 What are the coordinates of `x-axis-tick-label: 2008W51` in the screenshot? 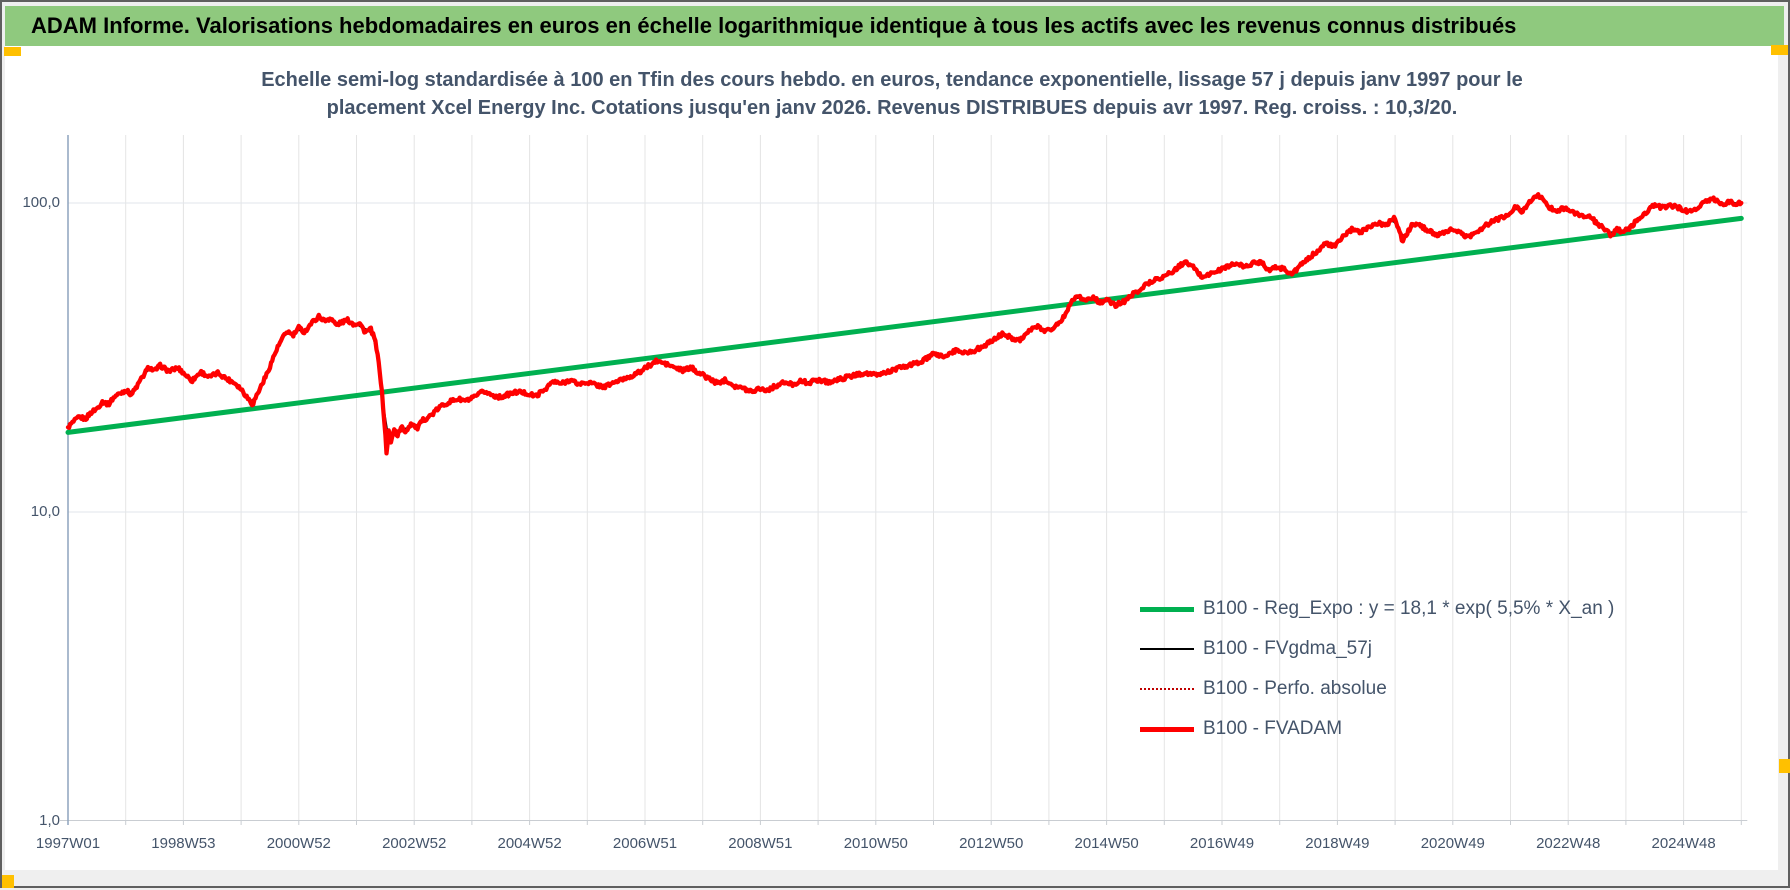 It's located at (760, 843).